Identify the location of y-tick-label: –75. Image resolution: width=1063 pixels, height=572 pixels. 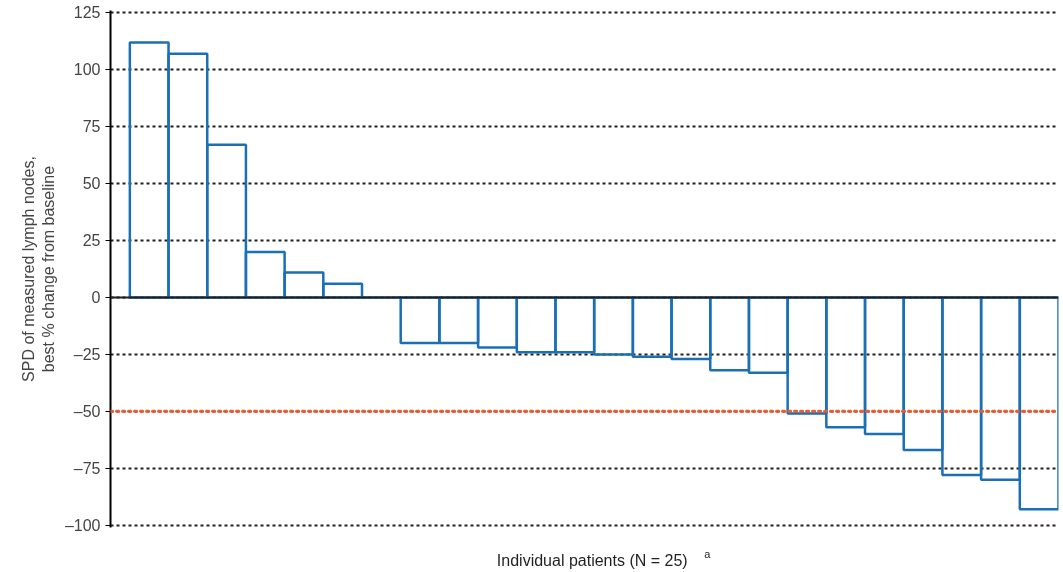
(87, 468).